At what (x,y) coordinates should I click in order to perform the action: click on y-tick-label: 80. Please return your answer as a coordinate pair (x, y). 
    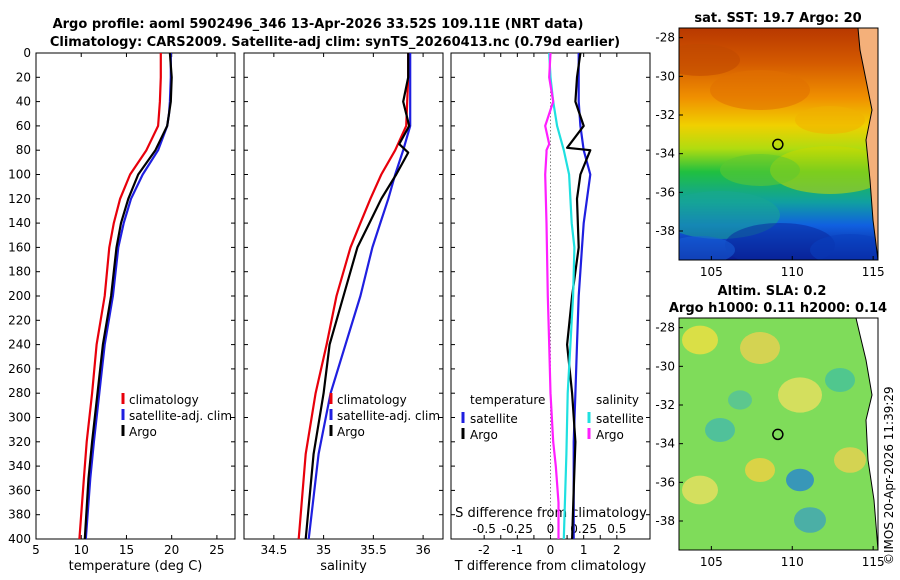
    Looking at the image, I should click on (23, 150).